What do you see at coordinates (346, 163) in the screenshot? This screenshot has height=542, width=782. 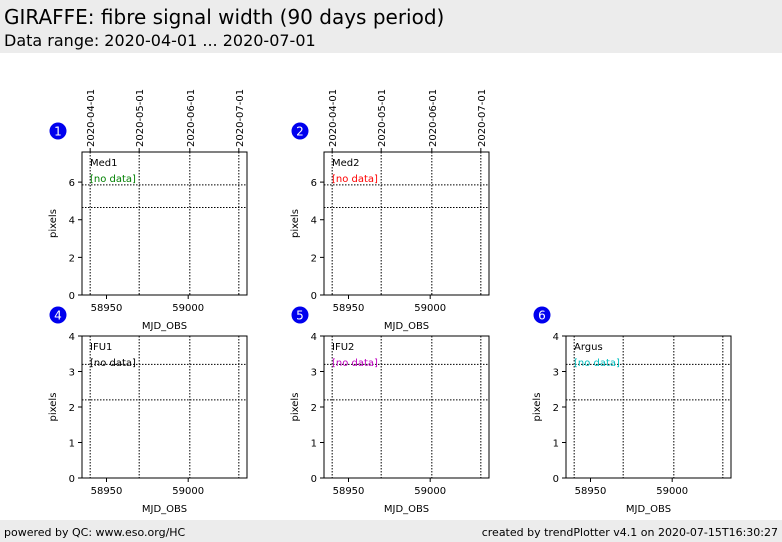 I see `panel-label: Med2` at bounding box center [346, 163].